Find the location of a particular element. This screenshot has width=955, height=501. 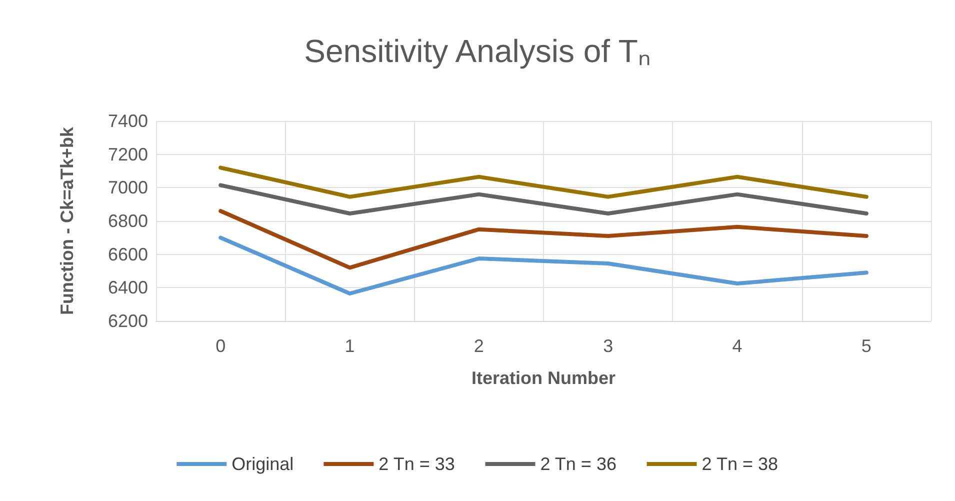

x-tick-label: 1 is located at coordinates (349, 346).